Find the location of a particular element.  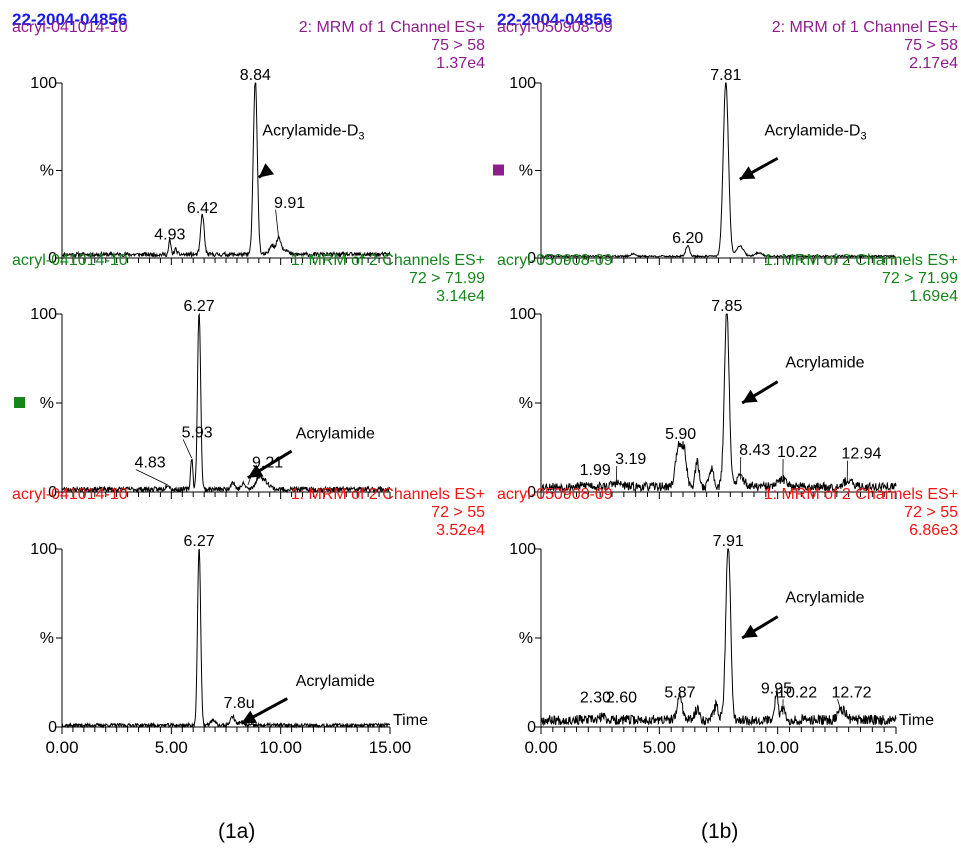

peak-label: 4.83 is located at coordinates (150, 463).